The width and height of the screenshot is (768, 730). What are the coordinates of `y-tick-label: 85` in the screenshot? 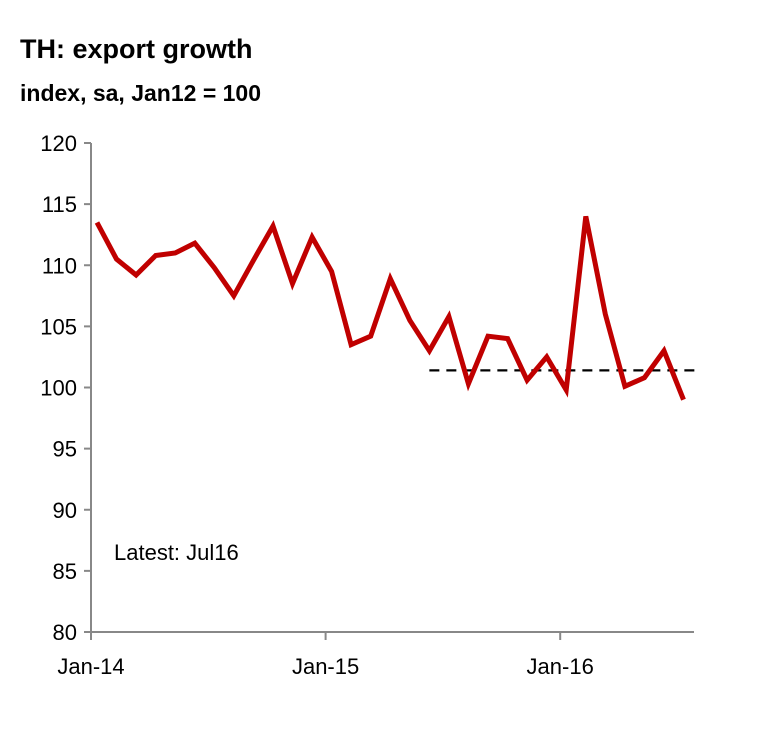 It's located at (65, 571).